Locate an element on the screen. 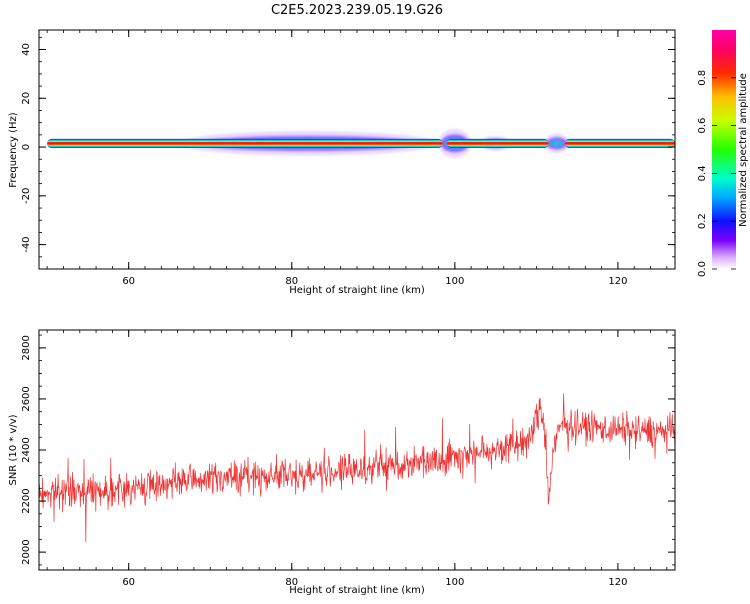 This screenshot has height=604, width=750. colorbar-ticks: 0.0 0.2 0.4 0.6 0.8 is located at coordinates (716, 173).